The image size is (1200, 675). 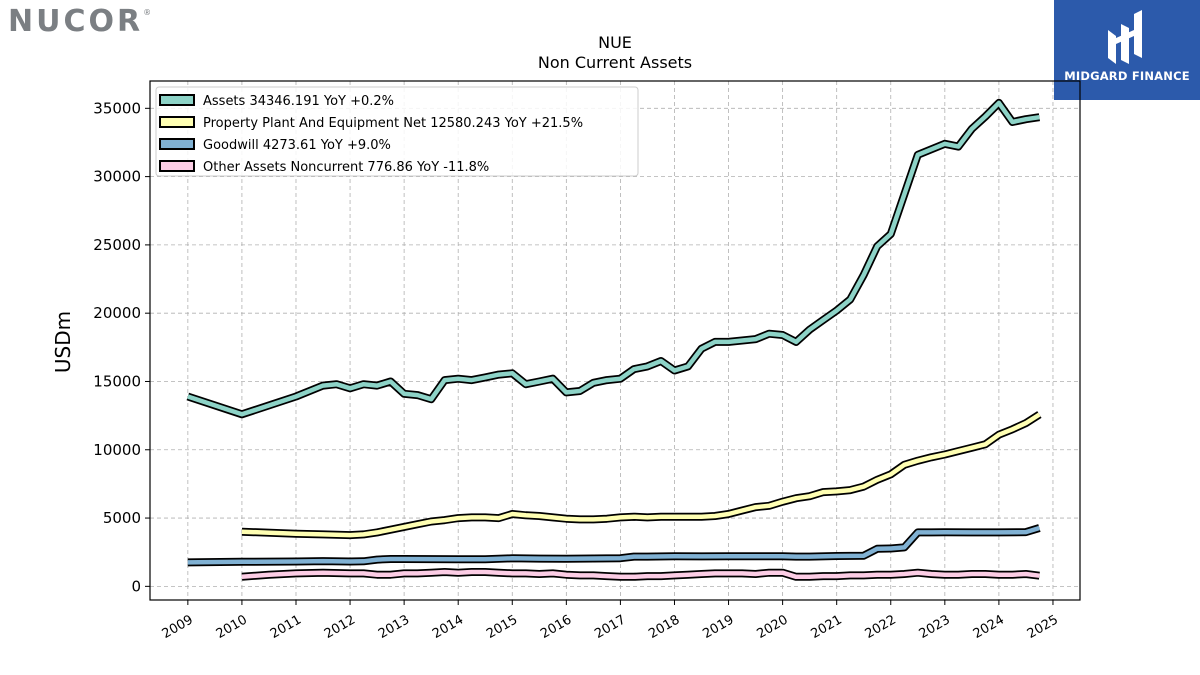 What do you see at coordinates (989, 627) in the screenshot?
I see `x-tick-label: 2024` at bounding box center [989, 627].